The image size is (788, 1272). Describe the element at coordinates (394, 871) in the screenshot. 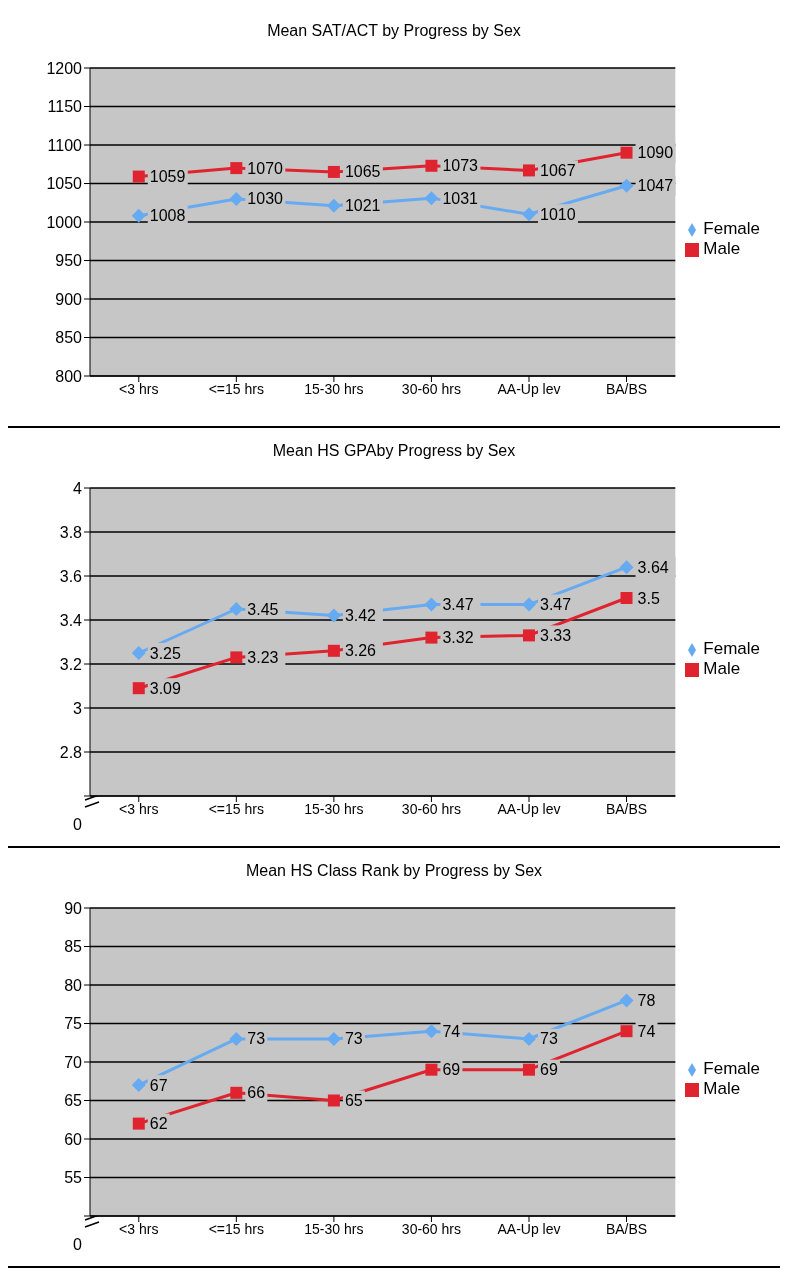

I see `chart-title: Mean HS Class Rank by Progress by Sex` at that location.